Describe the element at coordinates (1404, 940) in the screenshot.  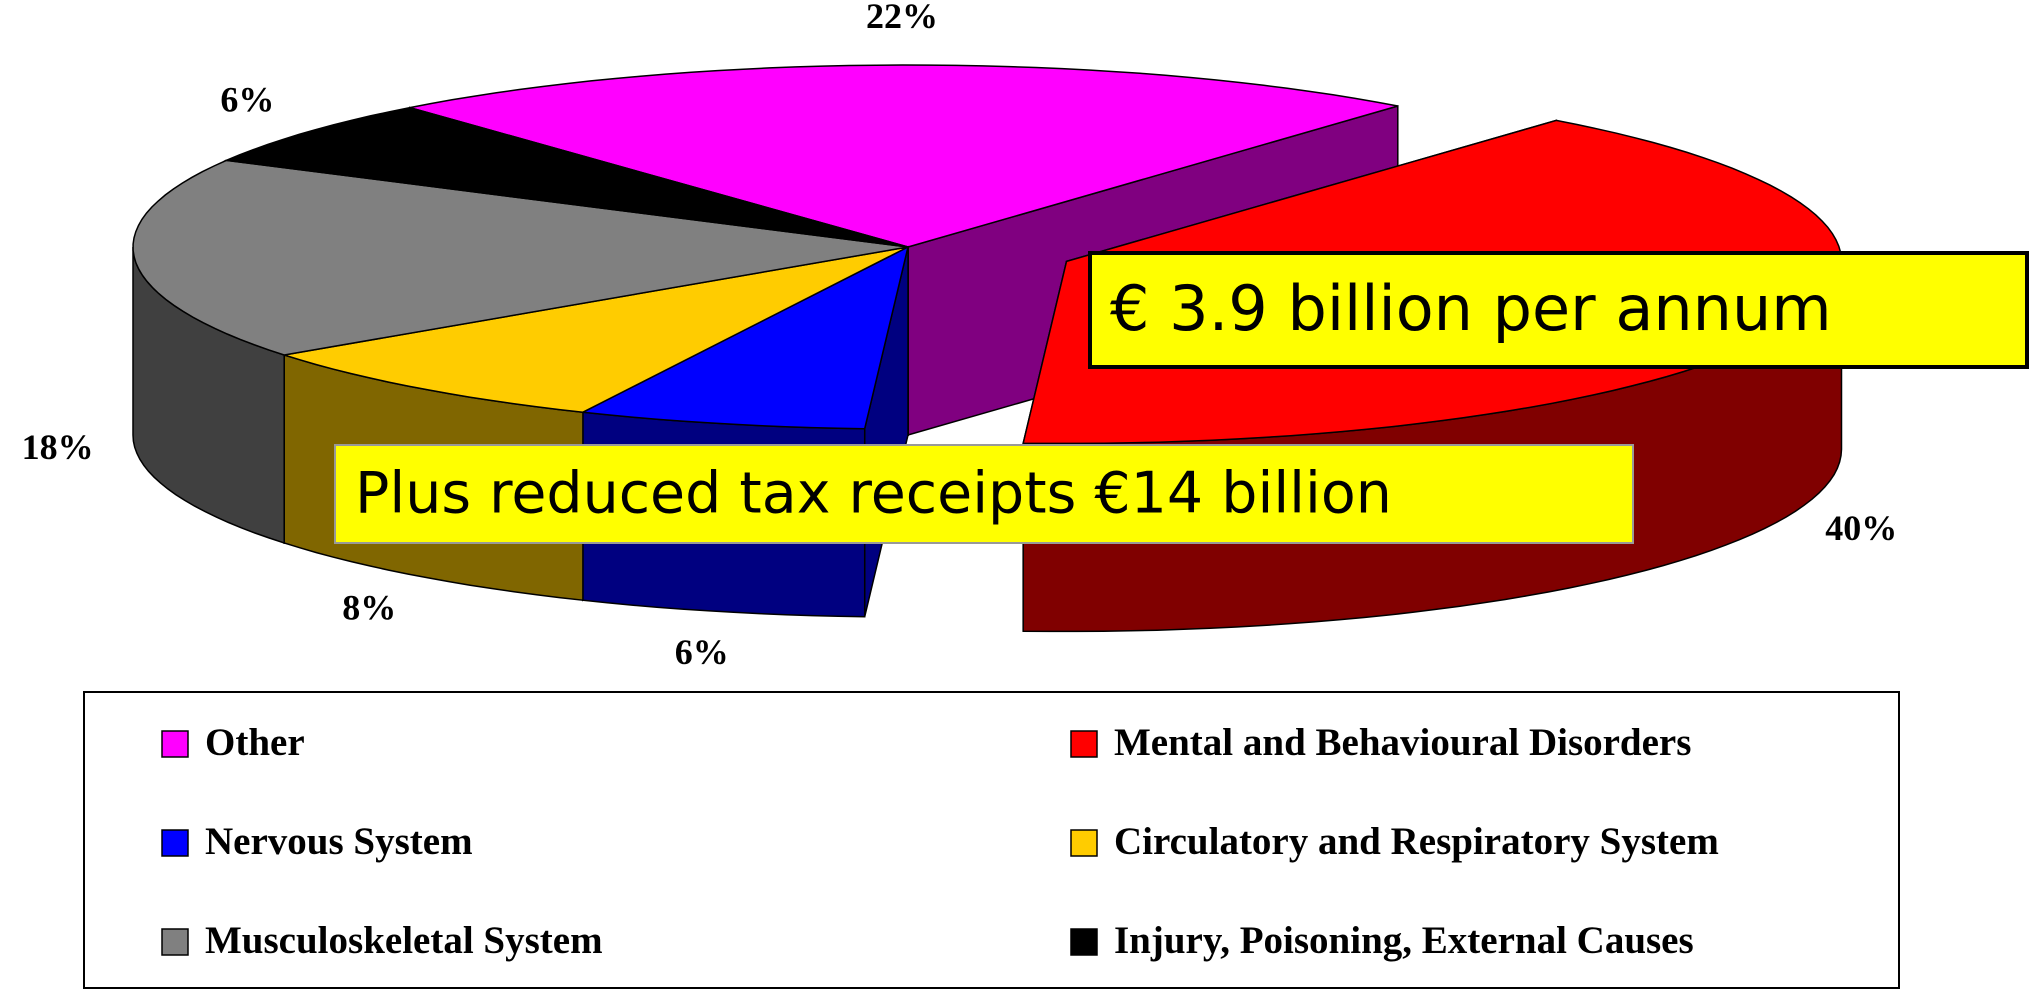
I see `legend-label: Injury, Poisoning, External Causes` at that location.